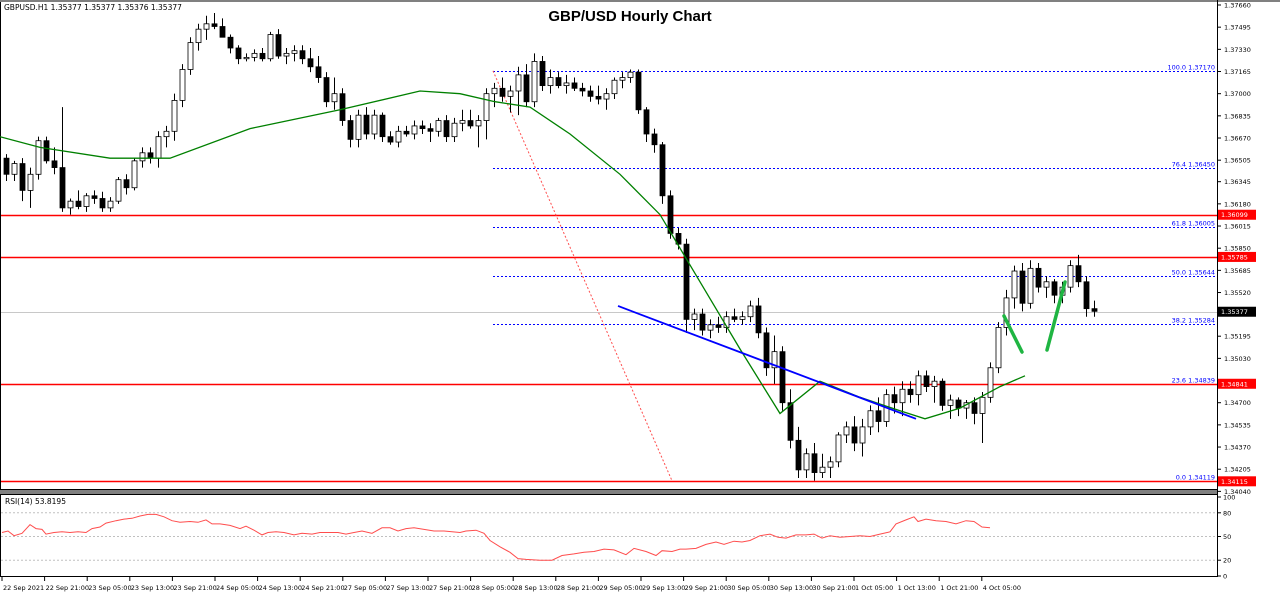 Image resolution: width=1280 pixels, height=599 pixels. I want to click on price-tick-label: 1.35030, so click(1237, 359).